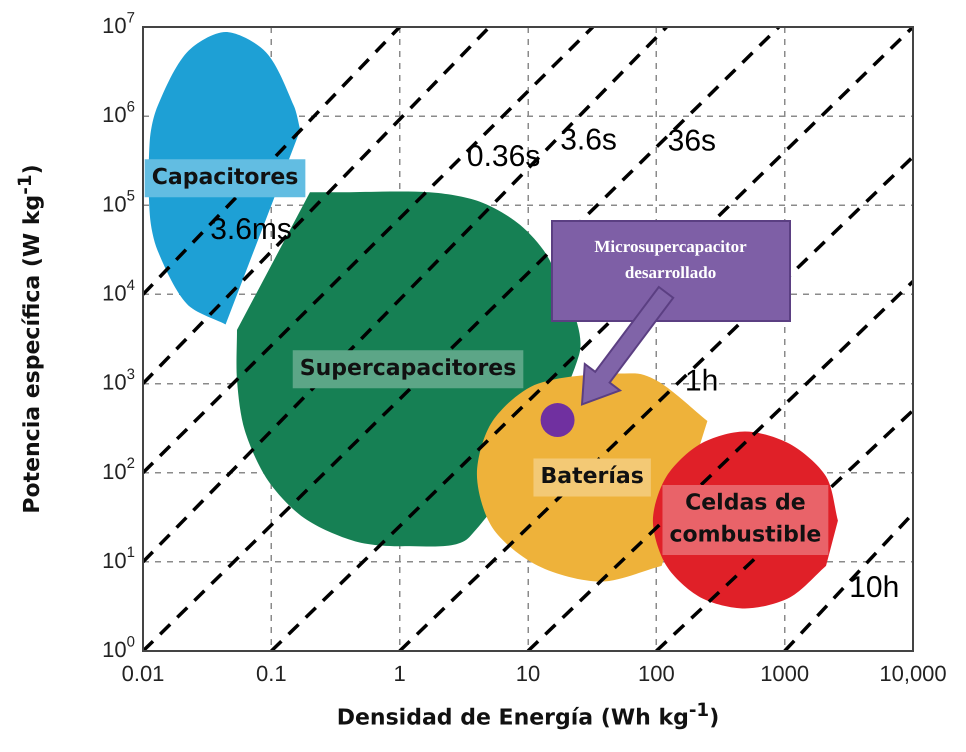 The image size is (966, 752). I want to click on series-label: Baterías, so click(592, 477).